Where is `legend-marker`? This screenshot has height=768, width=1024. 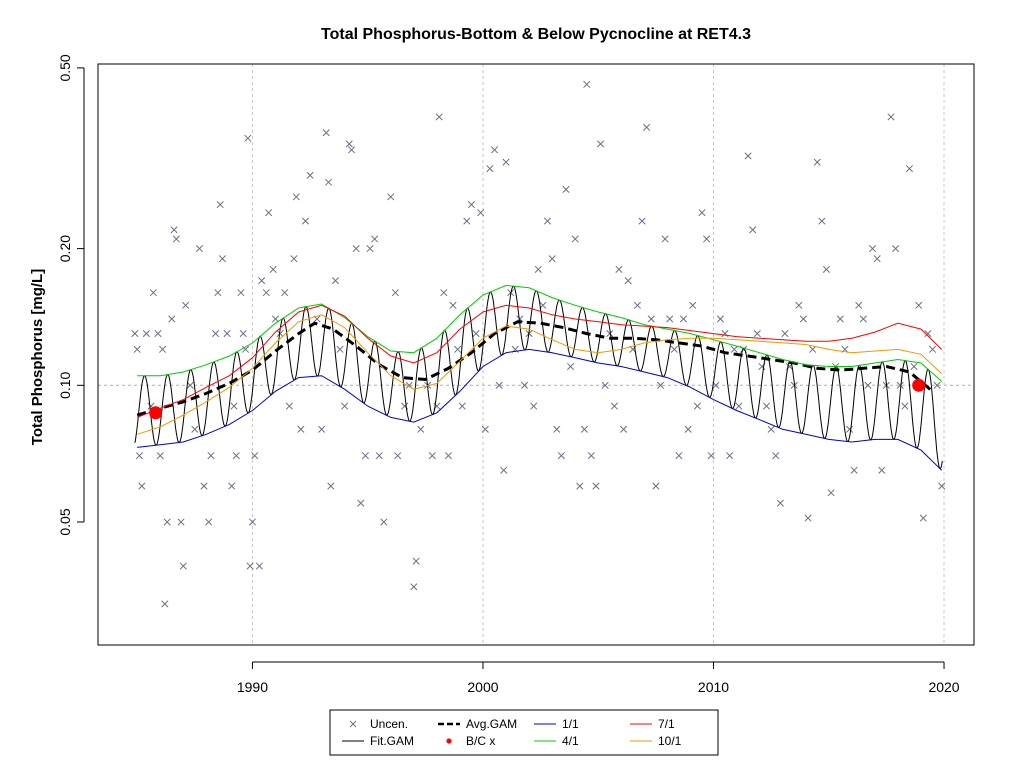 legend-marker is located at coordinates (449, 741).